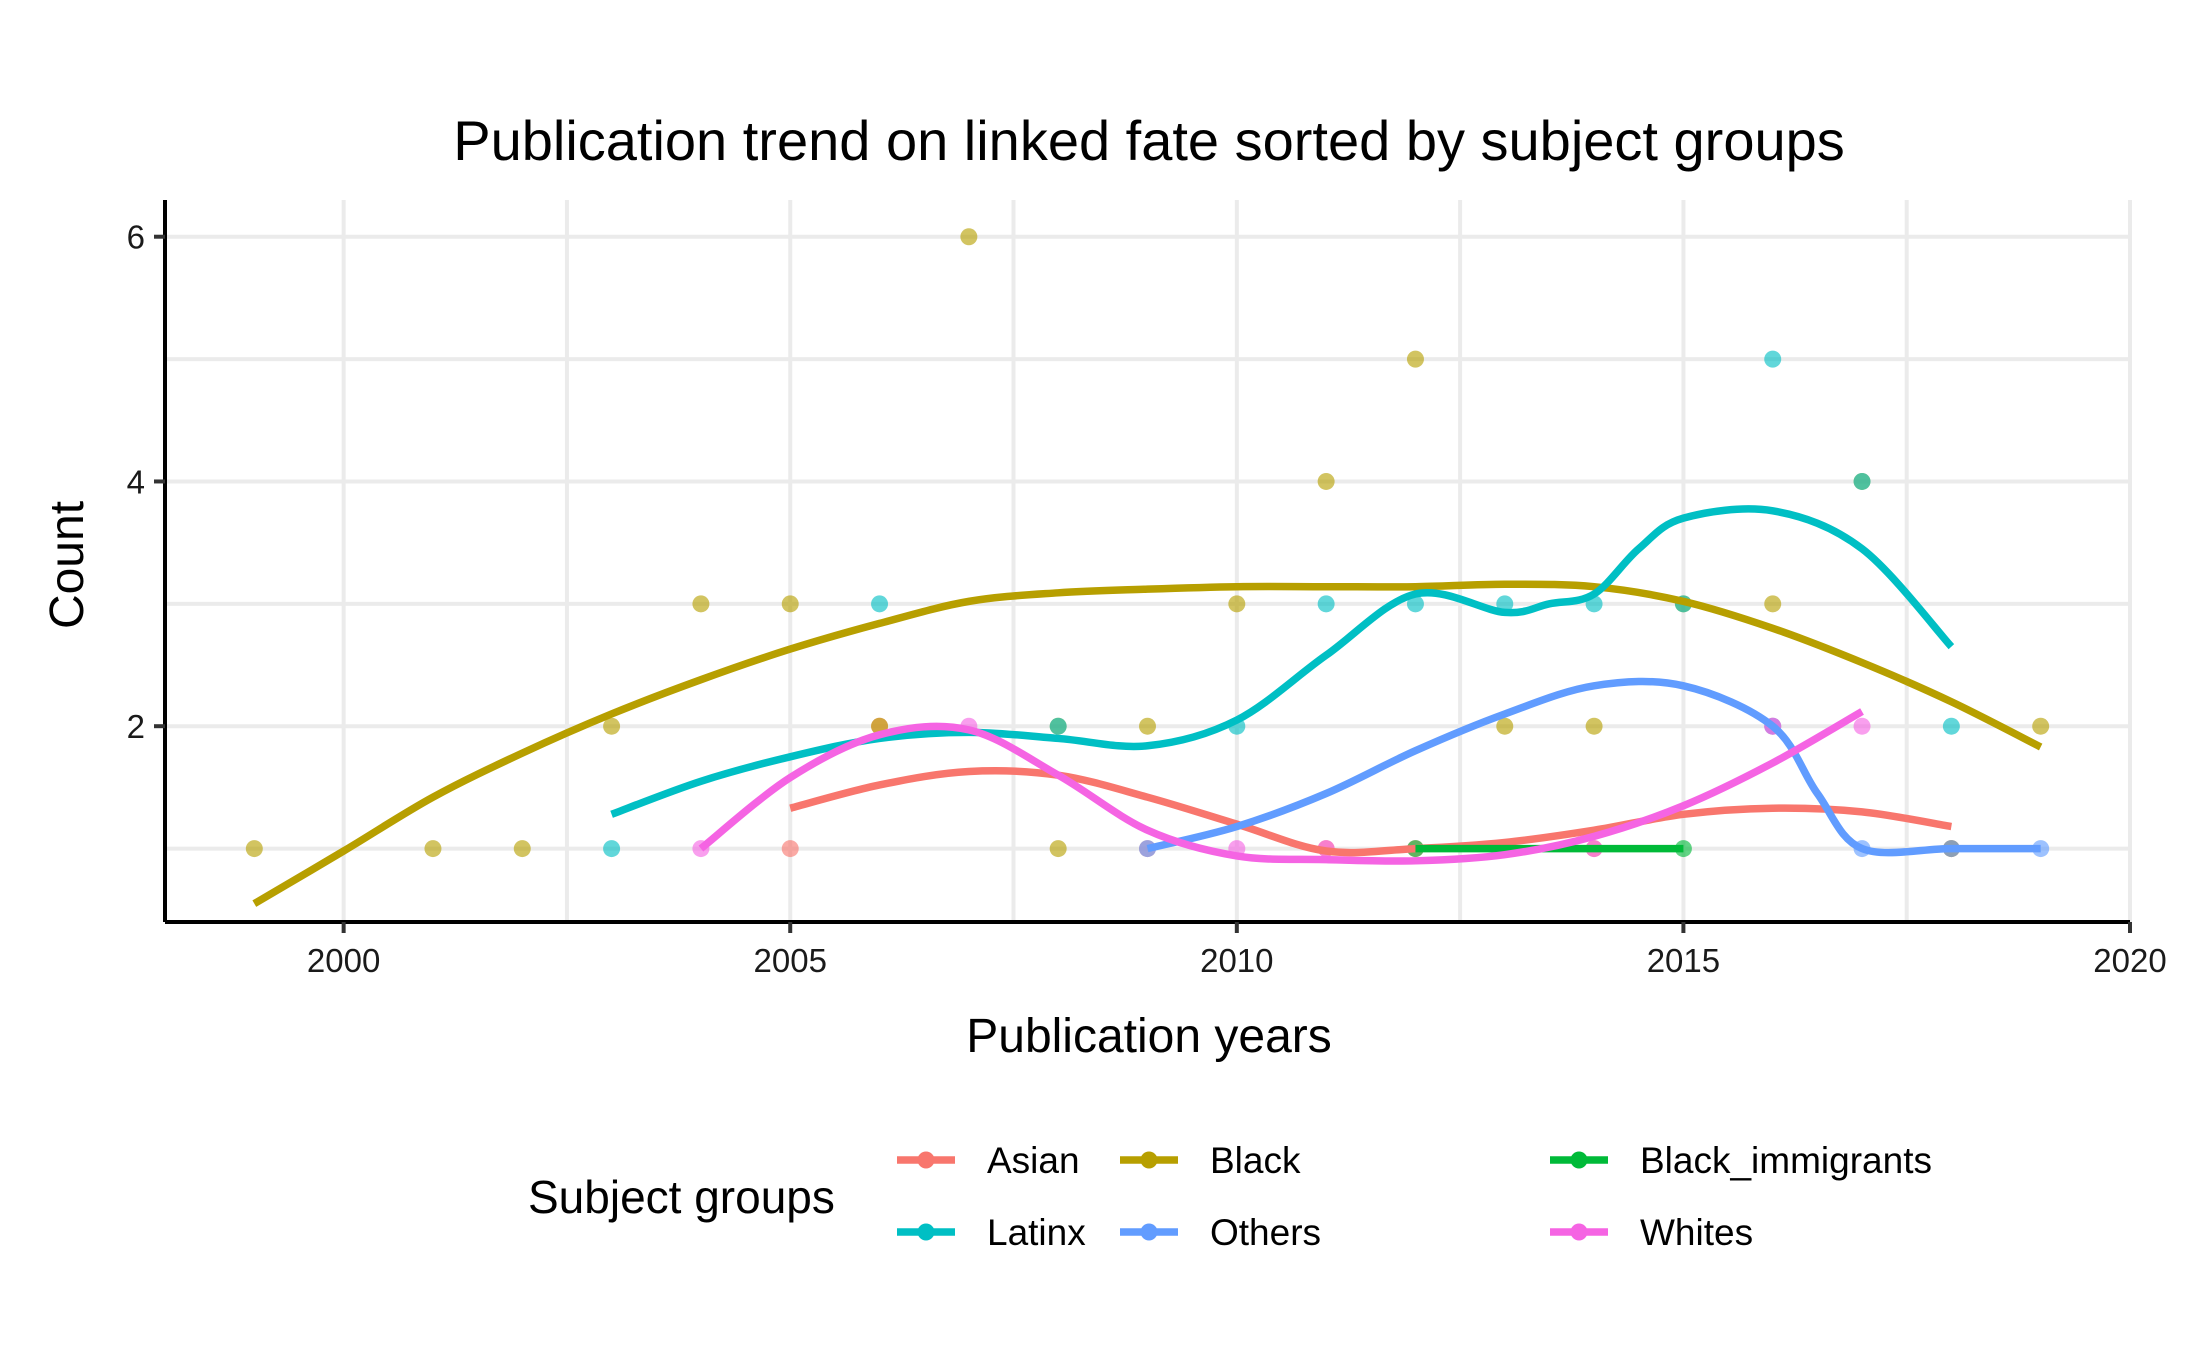 This screenshot has width=2187, height=1350. What do you see at coordinates (1033, 1160) in the screenshot?
I see `legend-label: Asian` at bounding box center [1033, 1160].